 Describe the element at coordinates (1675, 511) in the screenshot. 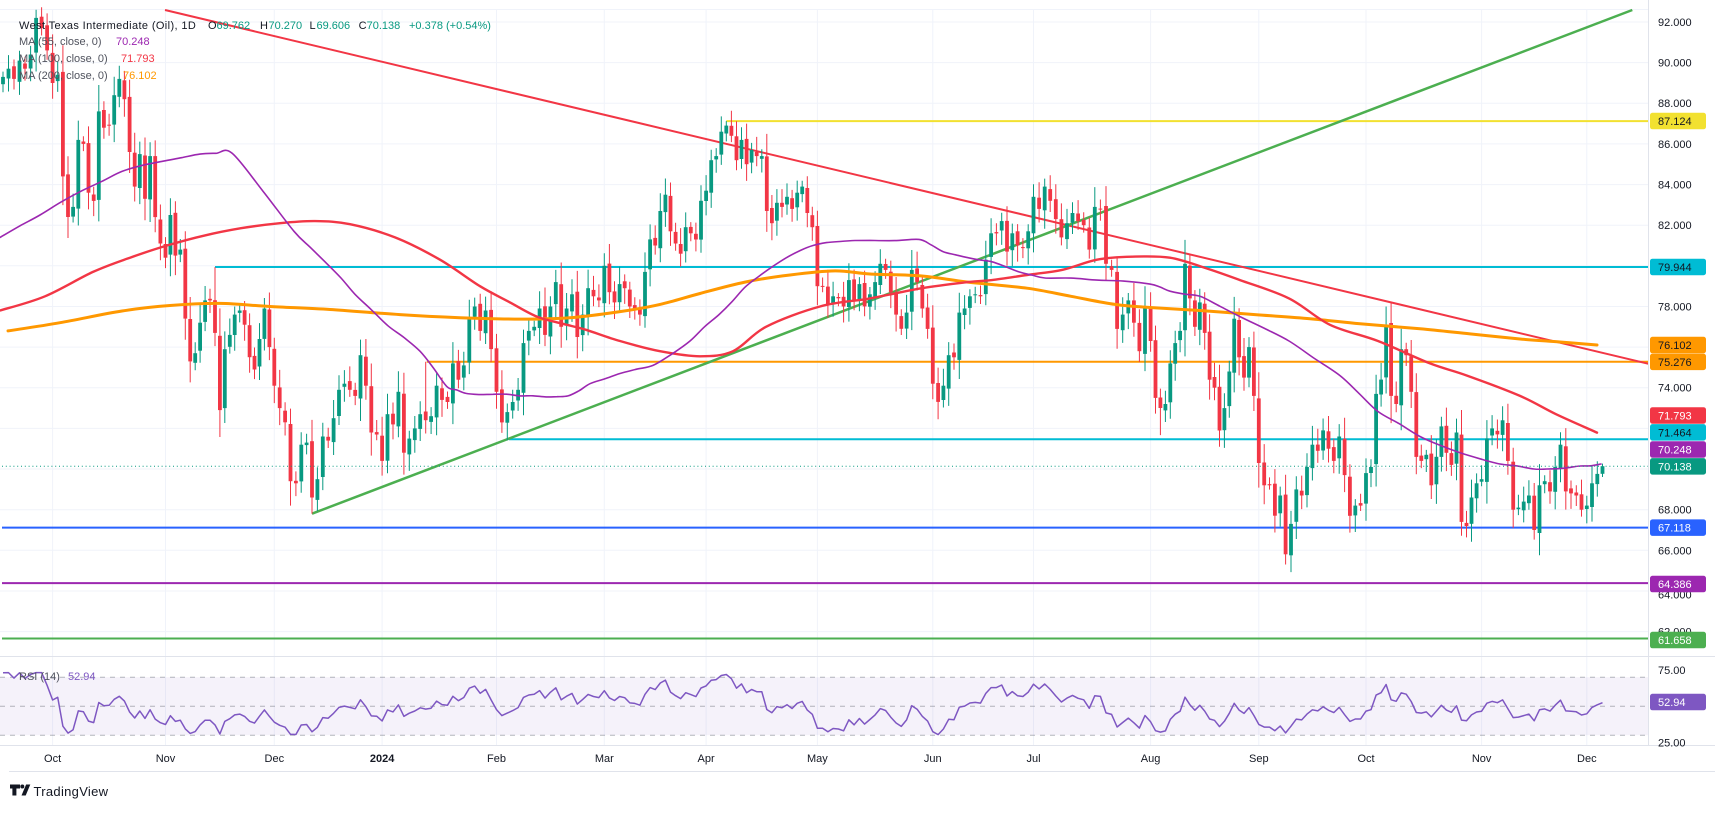

I see `svg-text: 68.000` at that location.